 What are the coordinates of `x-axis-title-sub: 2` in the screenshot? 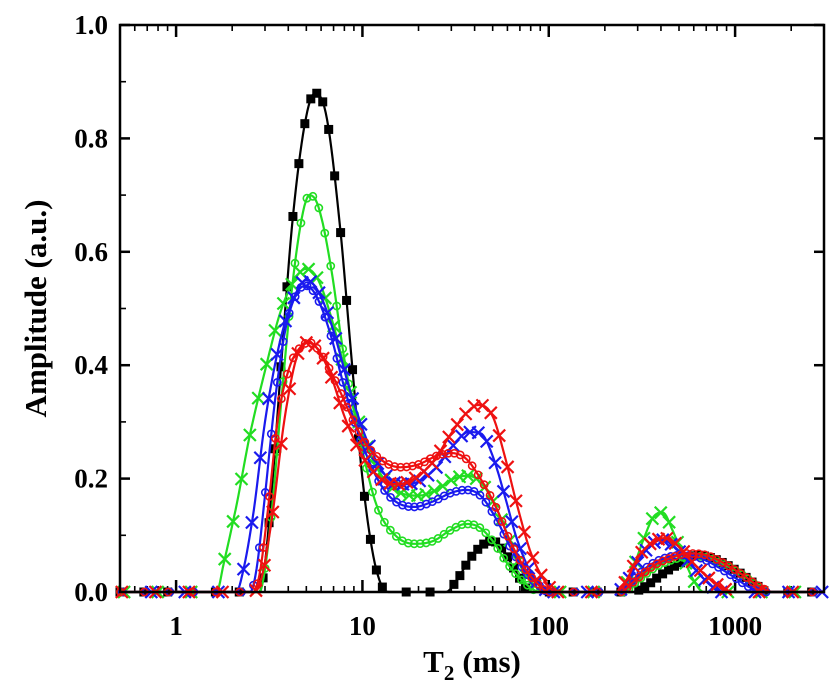 It's located at (449, 673).